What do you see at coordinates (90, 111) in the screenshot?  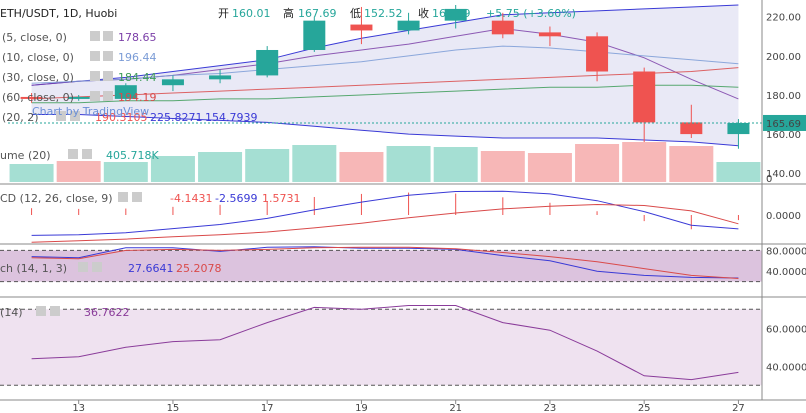 I see `watermark: Chart by TradingView` at bounding box center [90, 111].